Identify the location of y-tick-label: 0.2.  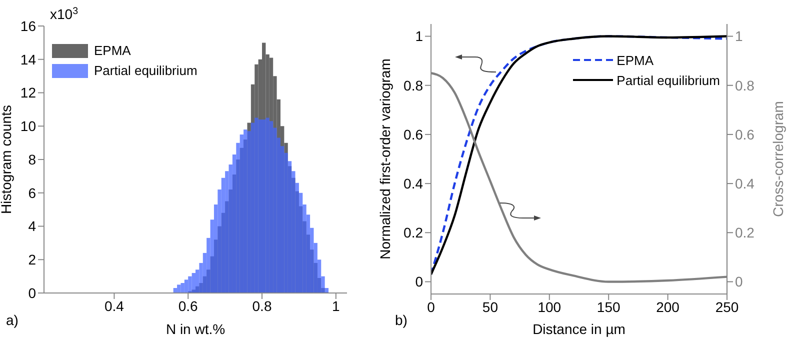
(414, 232).